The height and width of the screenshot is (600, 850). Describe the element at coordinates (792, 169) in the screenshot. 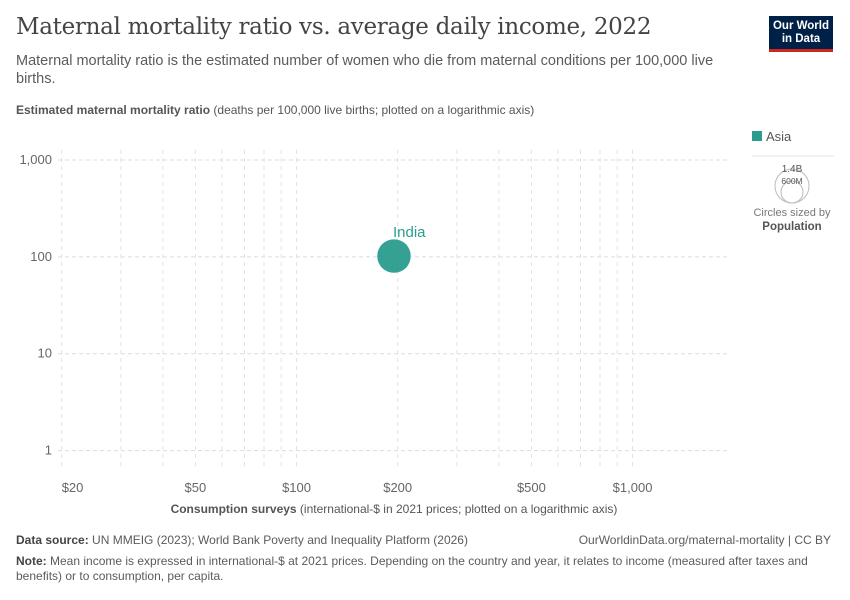

I see `size-legend-large-label: 1.4B` at that location.